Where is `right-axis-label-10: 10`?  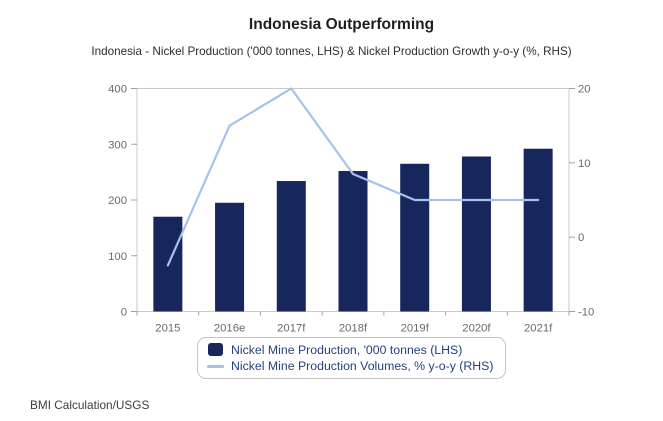 right-axis-label-10: 10 is located at coordinates (584, 164).